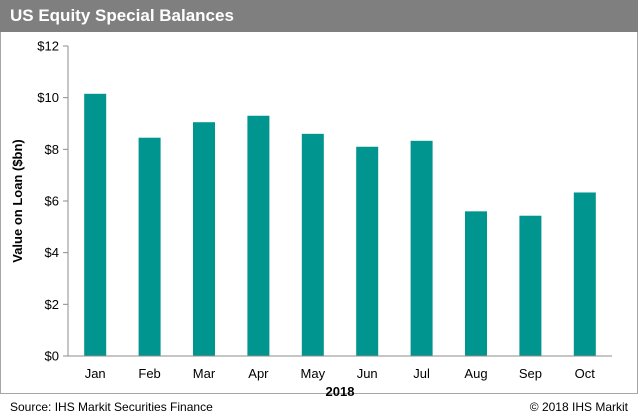 The width and height of the screenshot is (638, 420). I want to click on bar-jul, so click(421, 248).